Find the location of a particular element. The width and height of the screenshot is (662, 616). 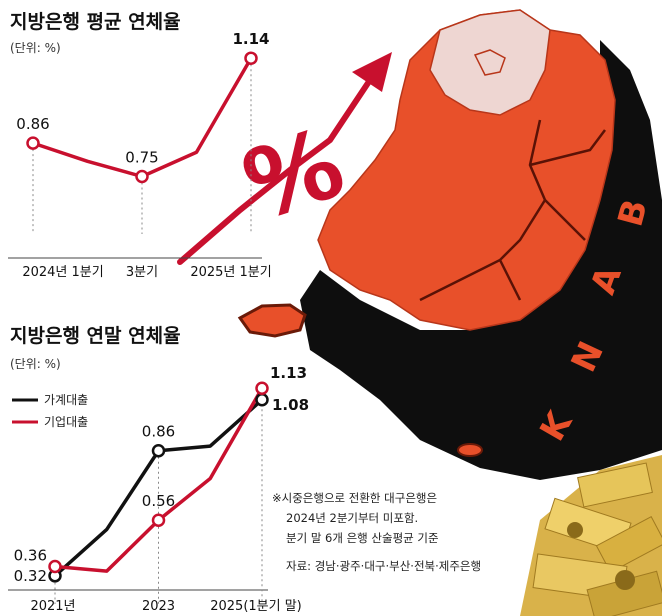

data-label: 0.32 is located at coordinates (30, 576).